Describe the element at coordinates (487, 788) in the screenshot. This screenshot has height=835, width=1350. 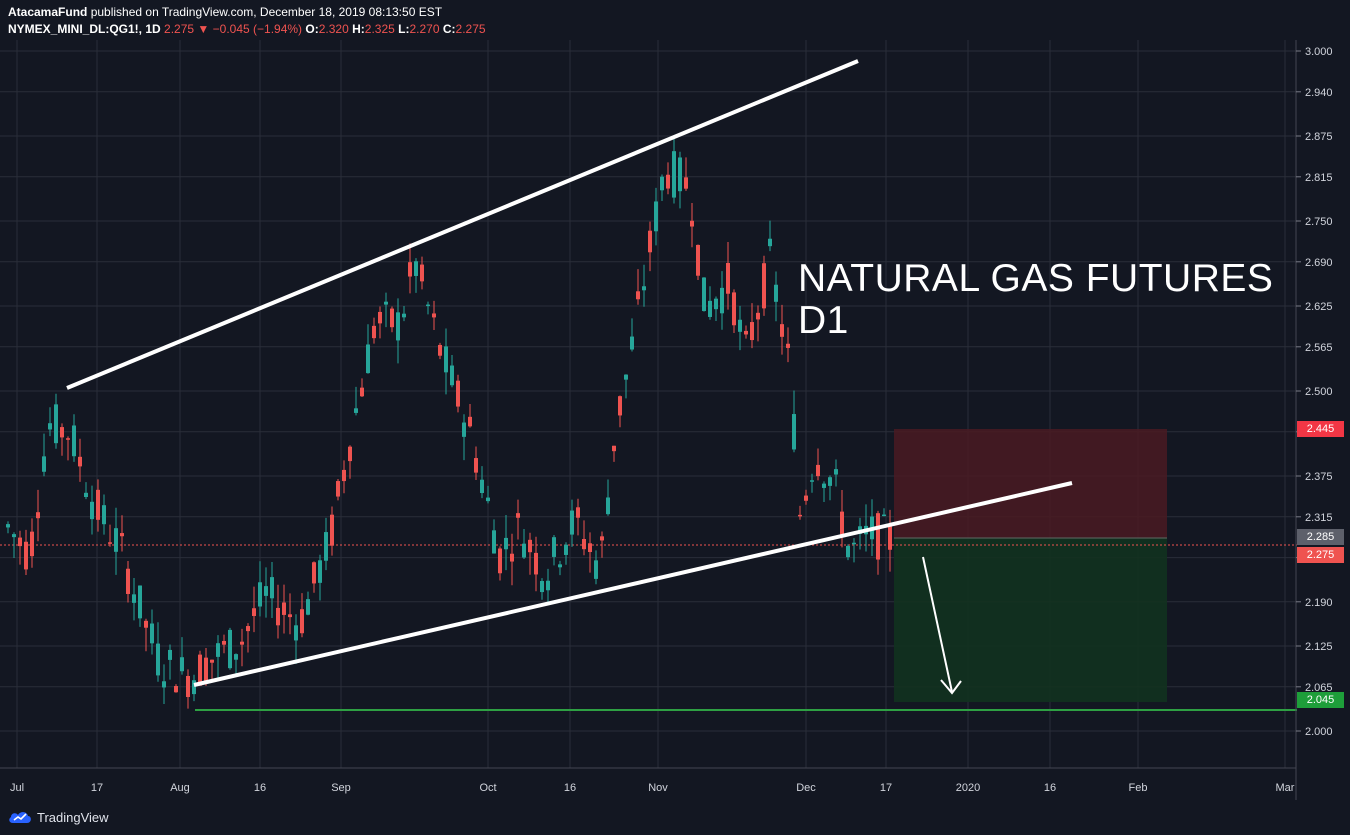
I see `time-tick-label: Oct` at that location.